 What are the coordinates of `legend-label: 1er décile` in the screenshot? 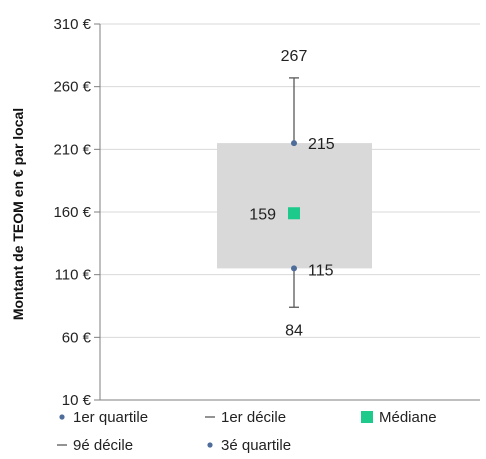 It's located at (253, 417).